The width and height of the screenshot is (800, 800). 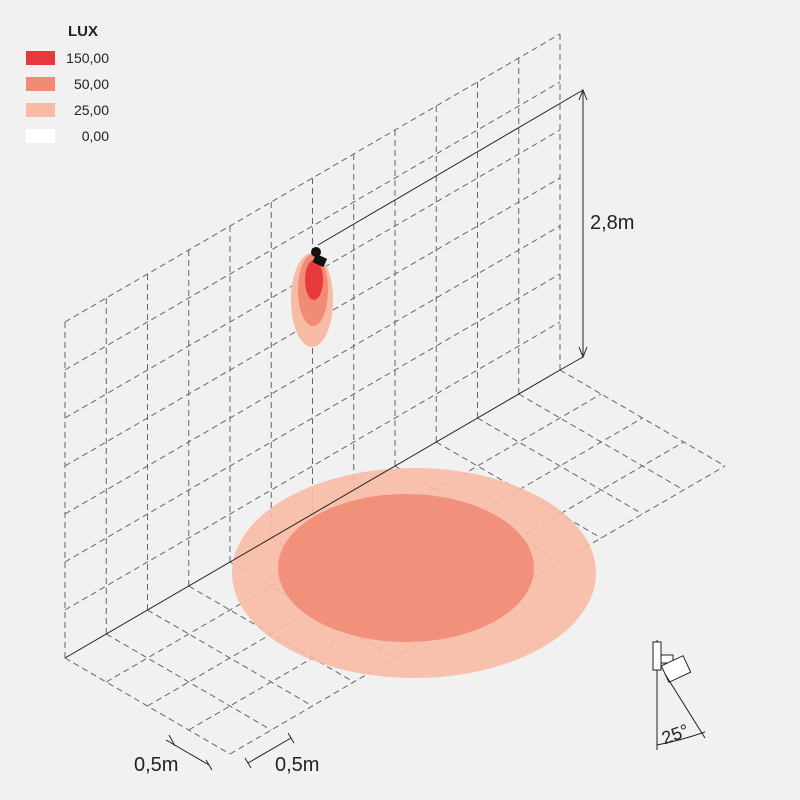 What do you see at coordinates (95, 136) in the screenshot?
I see `legend-label: 0,00` at bounding box center [95, 136].